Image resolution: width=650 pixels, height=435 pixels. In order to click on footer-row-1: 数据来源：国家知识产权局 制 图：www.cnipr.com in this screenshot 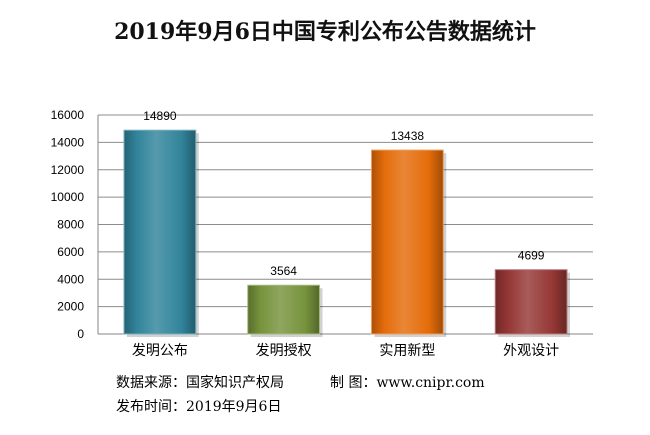, I will do `click(300, 382)`.